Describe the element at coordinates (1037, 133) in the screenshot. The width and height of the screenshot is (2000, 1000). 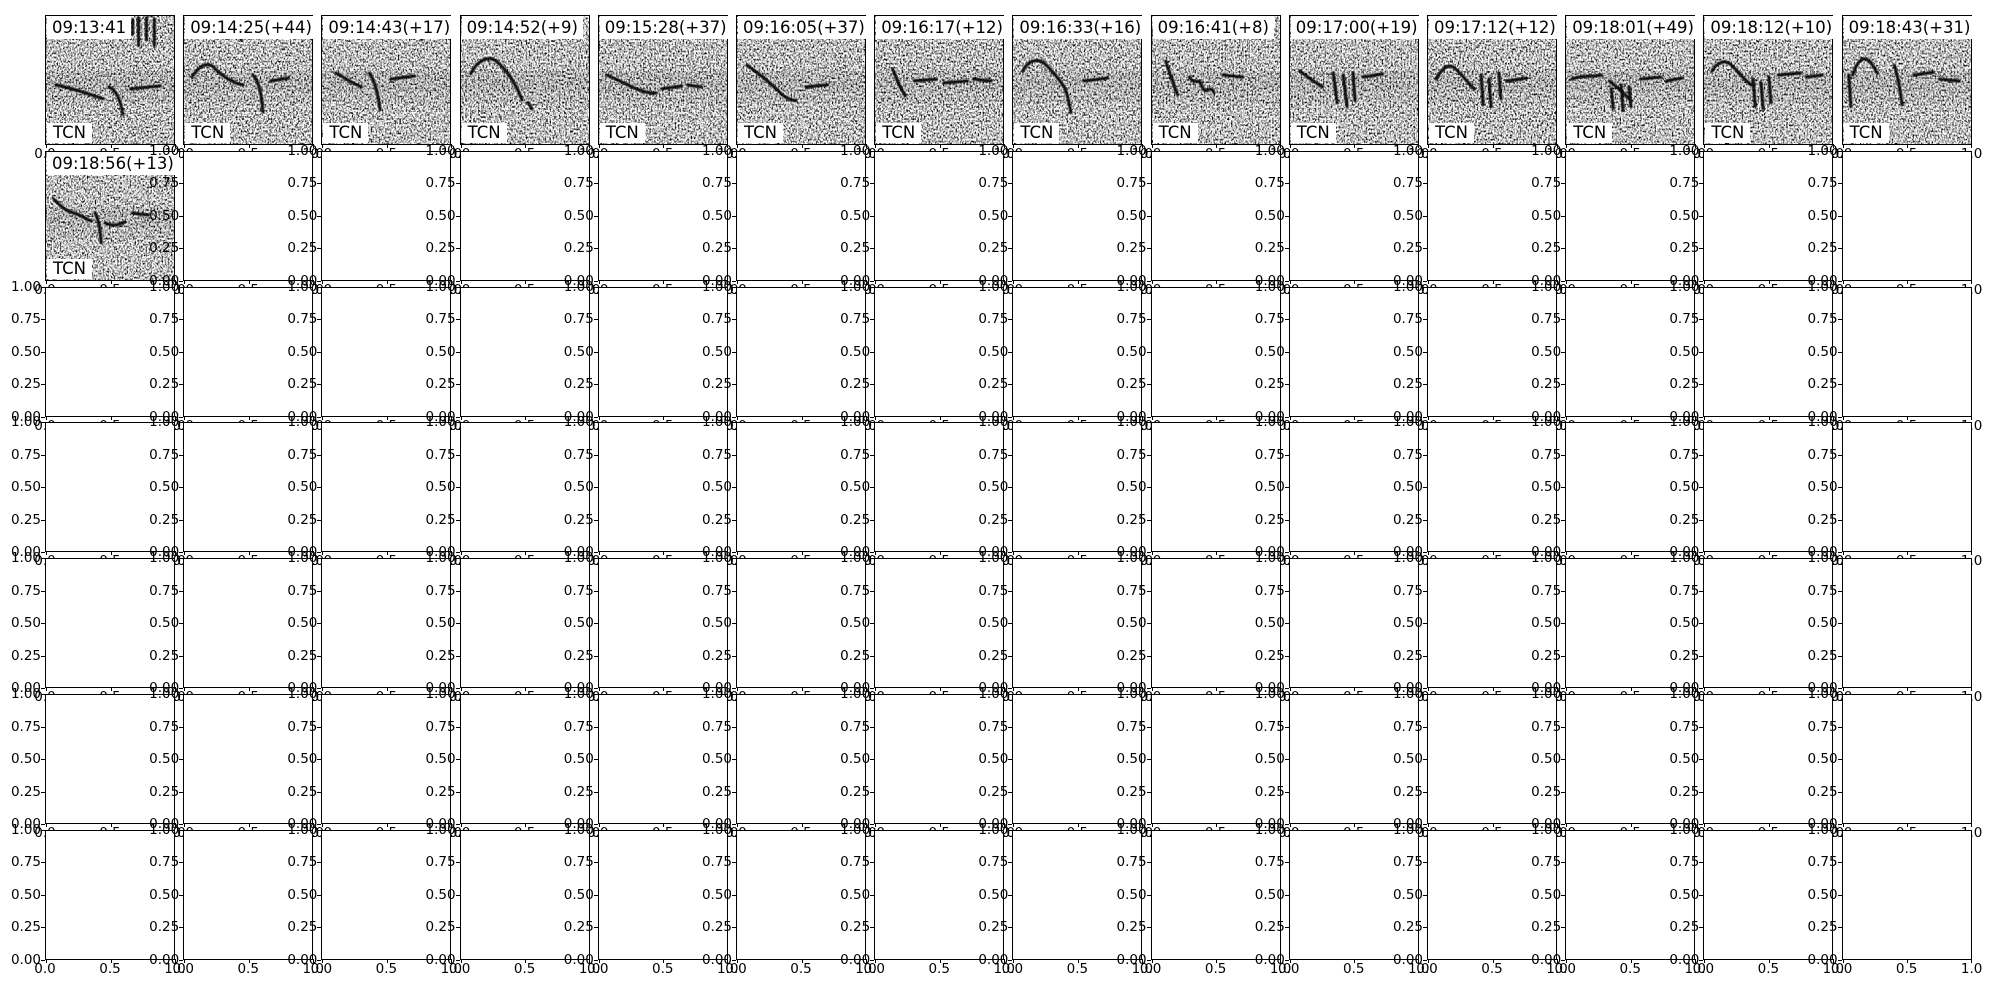
I see `classifier-model-label: TCN` at that location.